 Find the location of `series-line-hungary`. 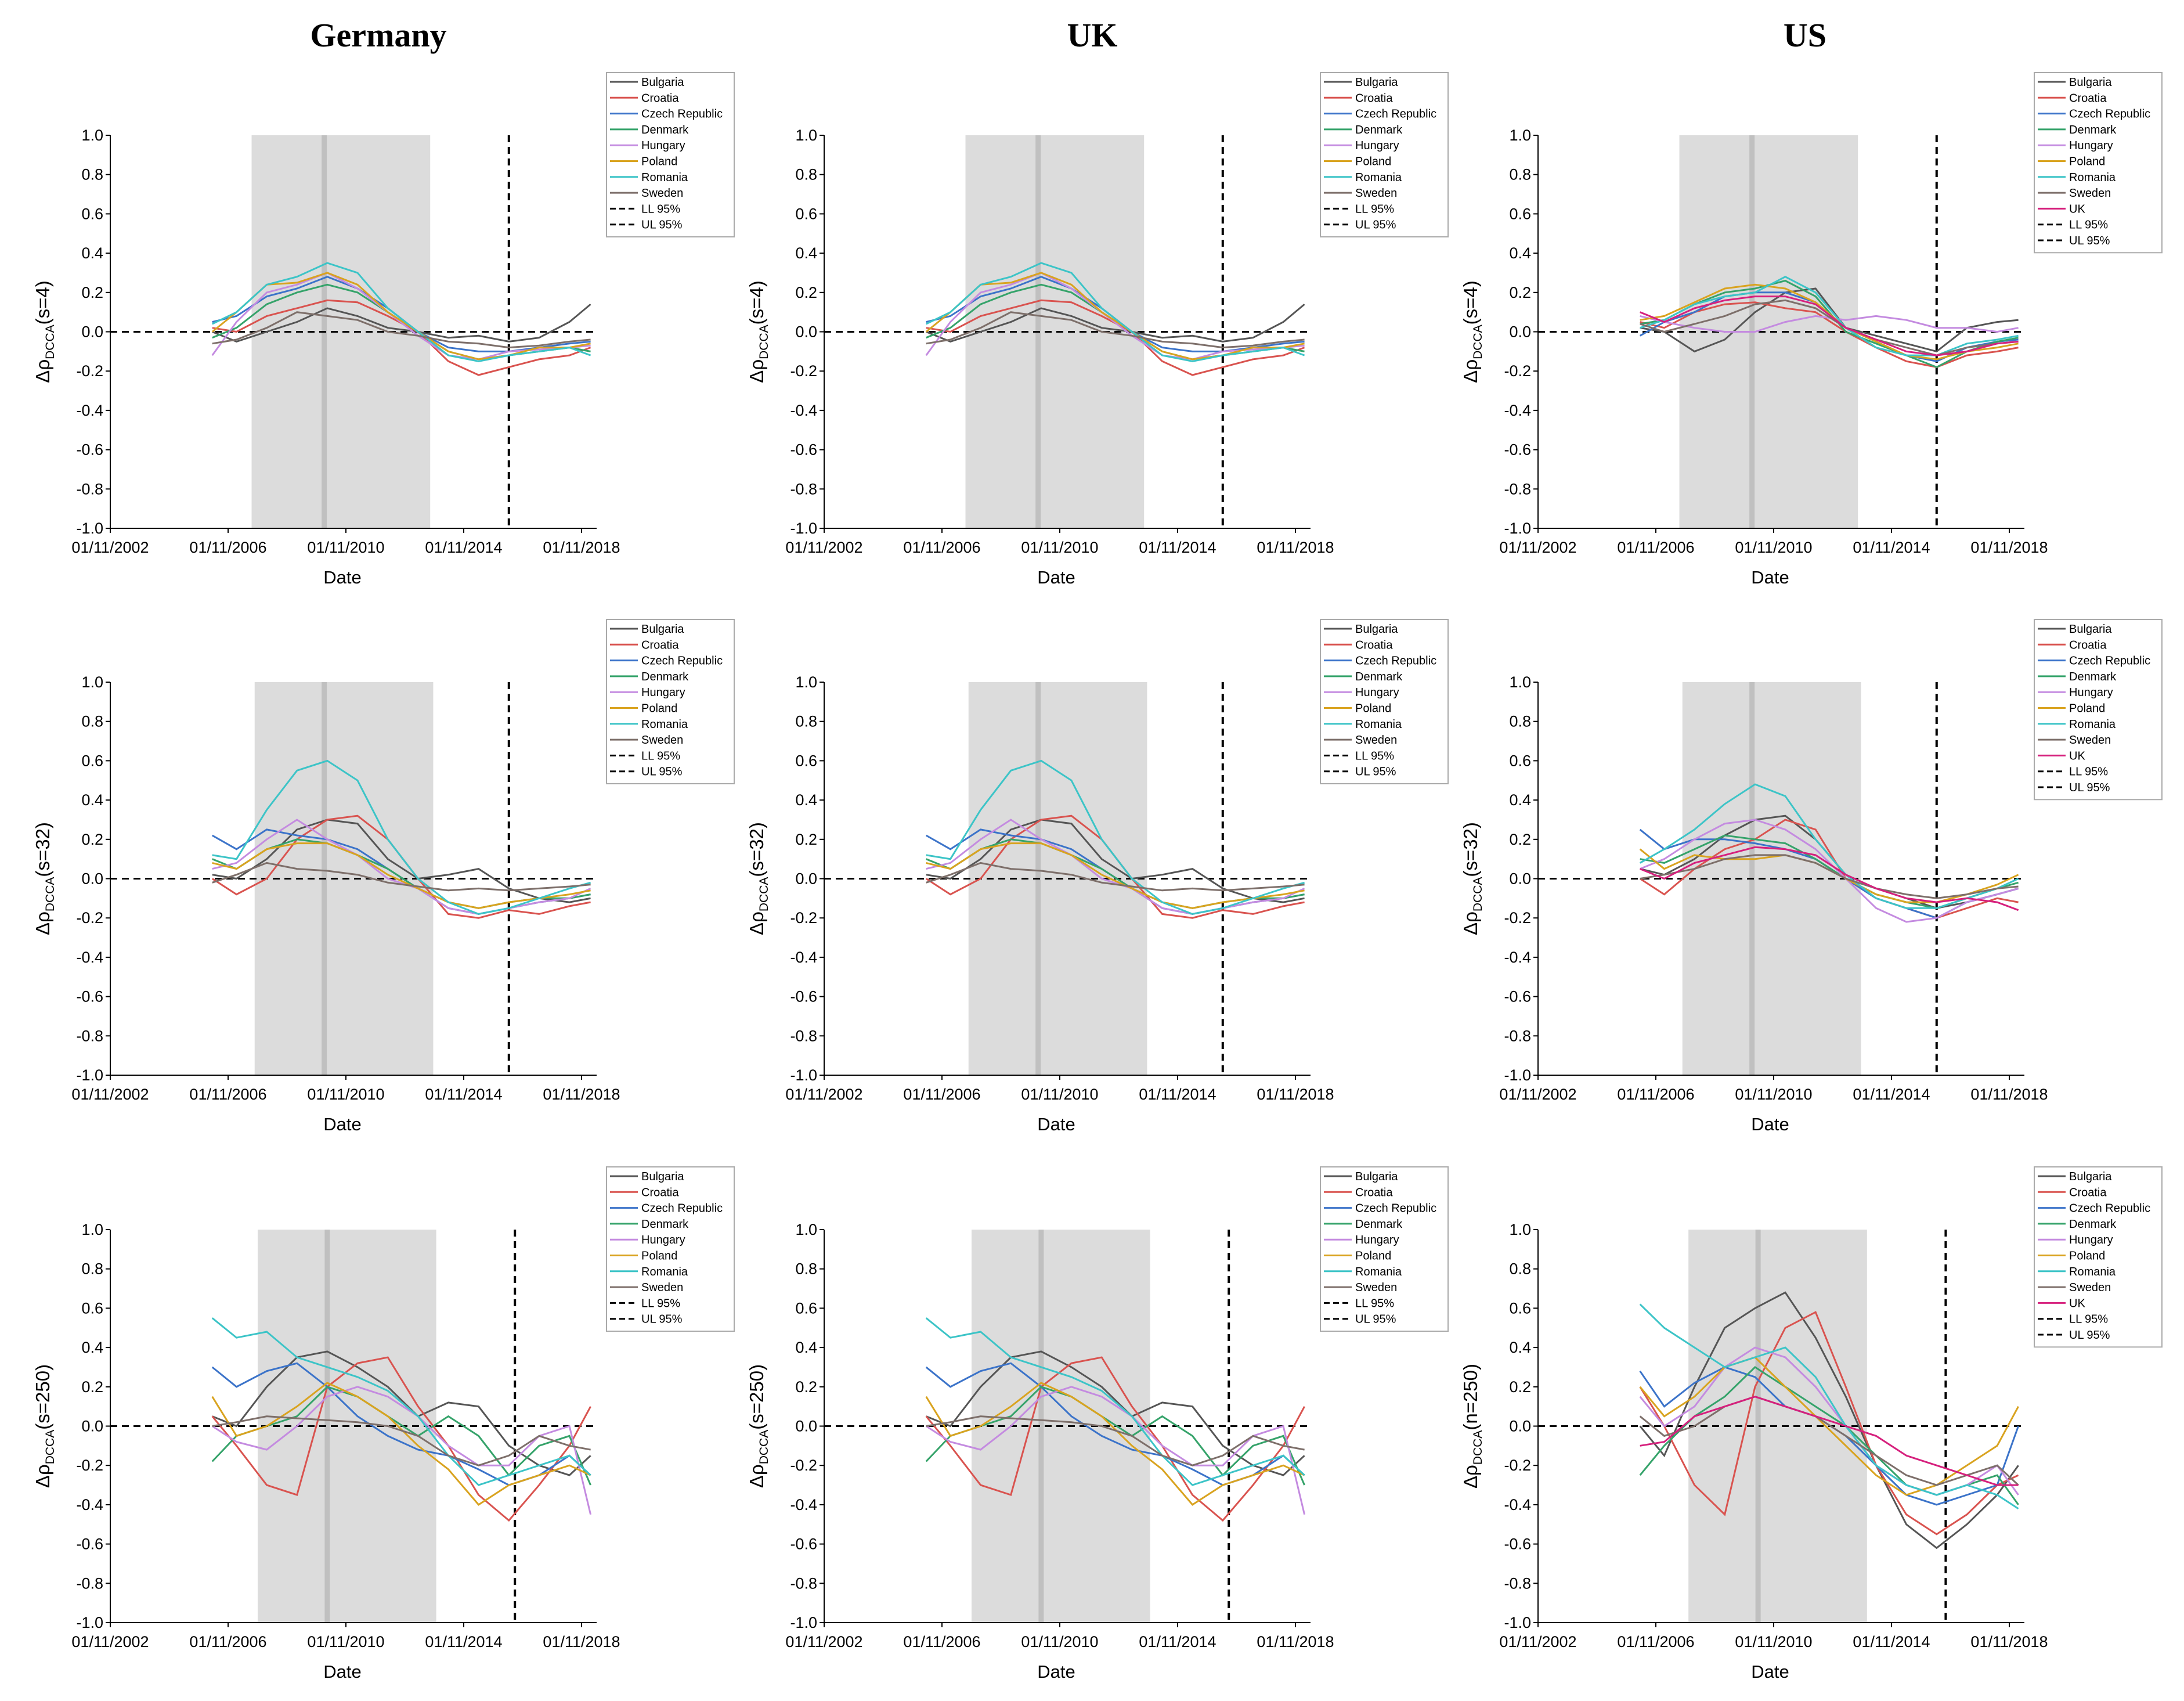

series-line-hungary is located at coordinates (402, 1450).